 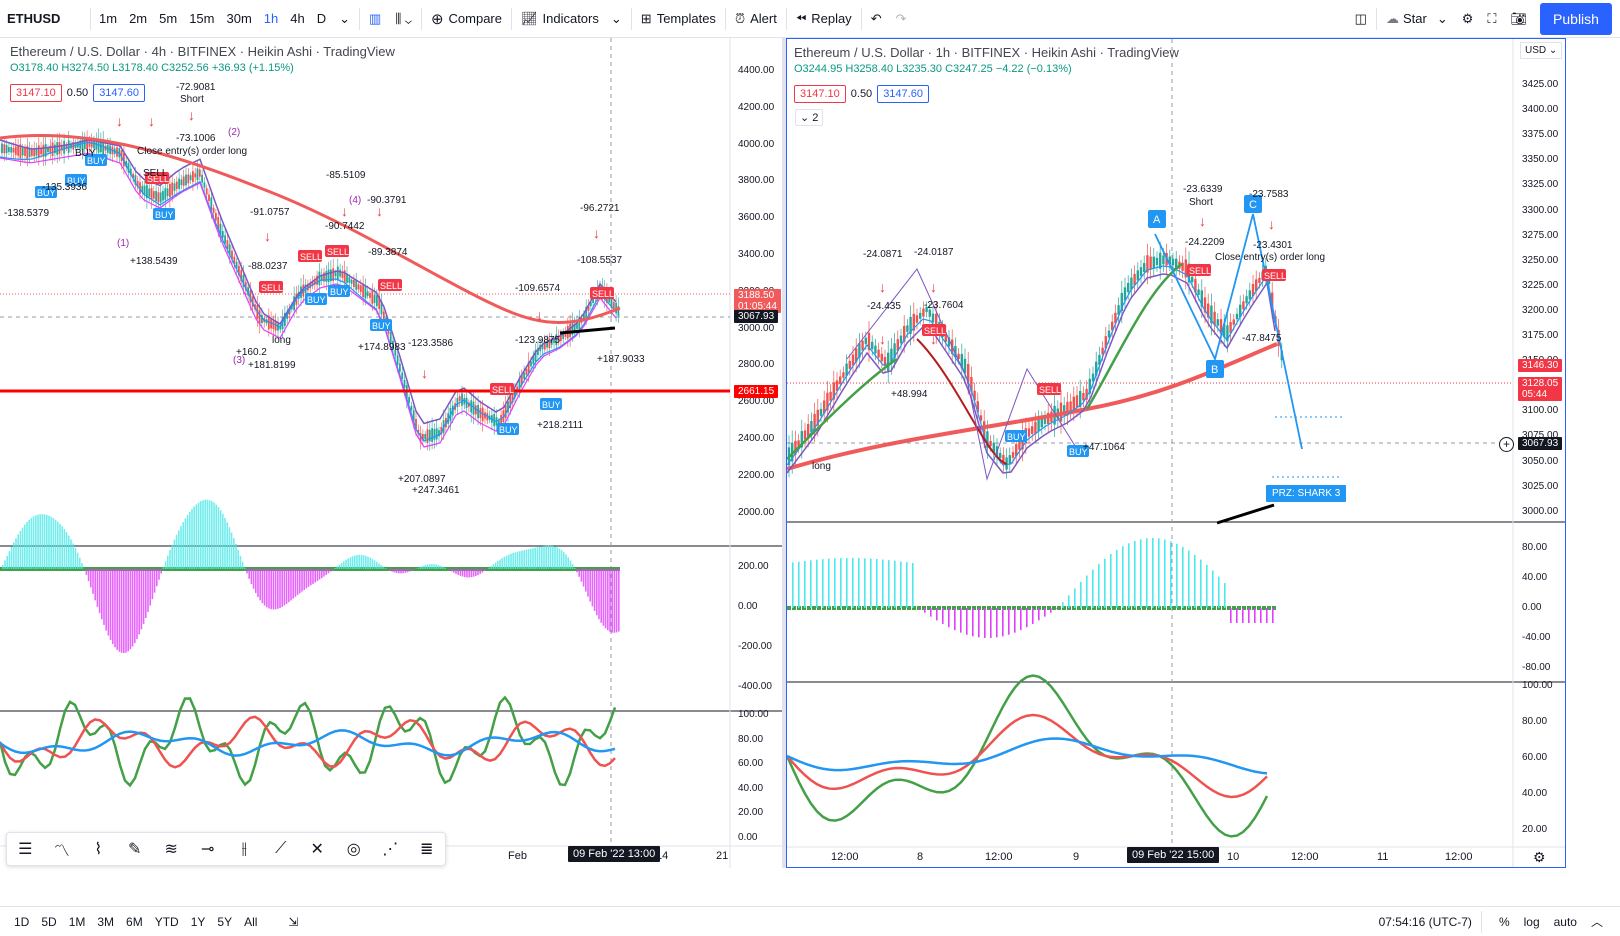 I want to click on go-to-date-icon: ⇲, so click(x=293, y=921).